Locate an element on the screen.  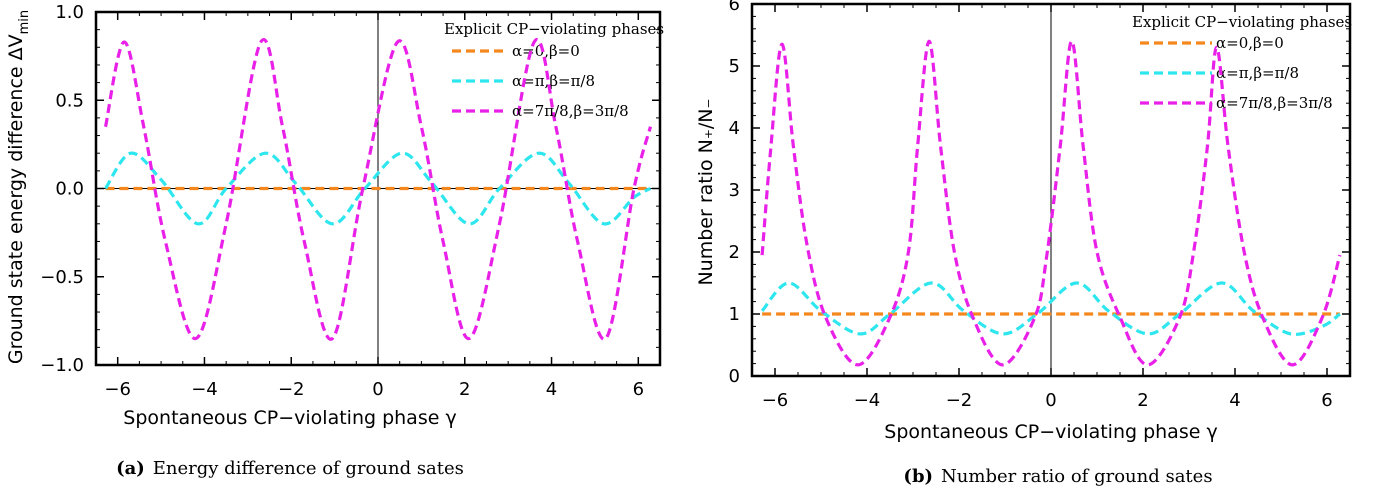
x-tick-label-a: 6 is located at coordinates (638, 389).